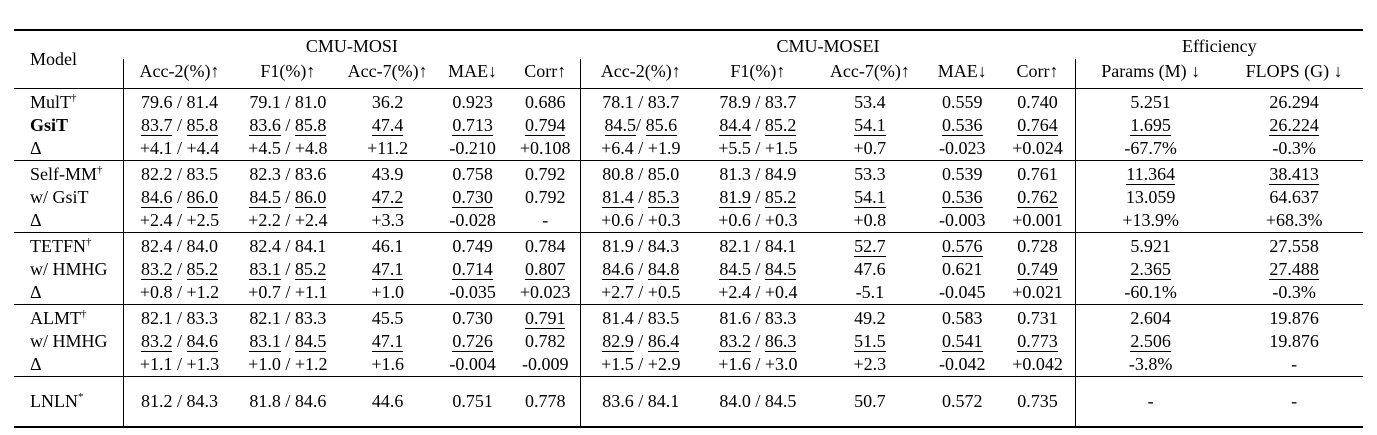  Describe the element at coordinates (387, 292) in the screenshot. I see `table-cell: +1.0` at that location.